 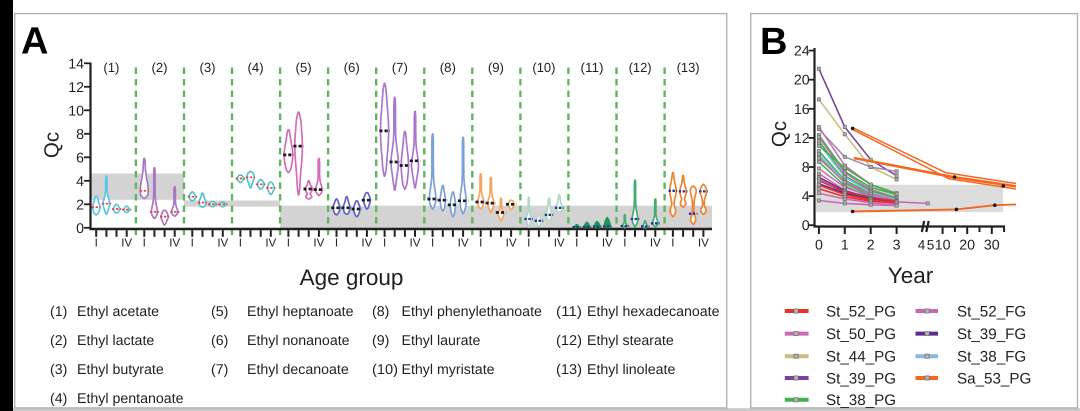 What do you see at coordinates (861, 357) in the screenshot?
I see `svg-text: St_44_PG` at bounding box center [861, 357].